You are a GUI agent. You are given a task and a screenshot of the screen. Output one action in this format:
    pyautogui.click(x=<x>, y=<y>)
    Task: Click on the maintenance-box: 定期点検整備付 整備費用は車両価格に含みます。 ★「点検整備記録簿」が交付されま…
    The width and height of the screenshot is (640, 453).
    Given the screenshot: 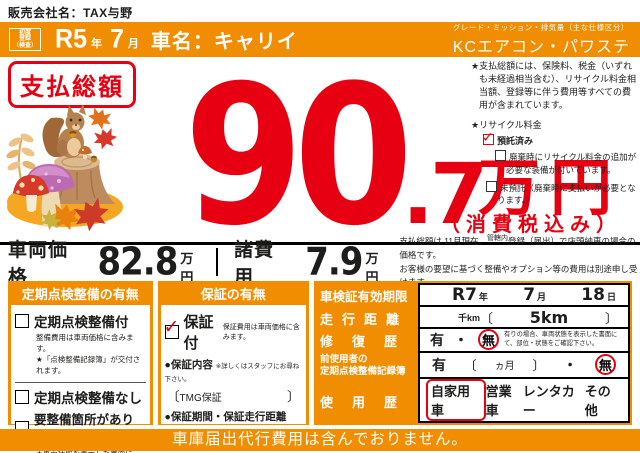 What is the action you would take?
    pyautogui.click(x=80, y=379)
    